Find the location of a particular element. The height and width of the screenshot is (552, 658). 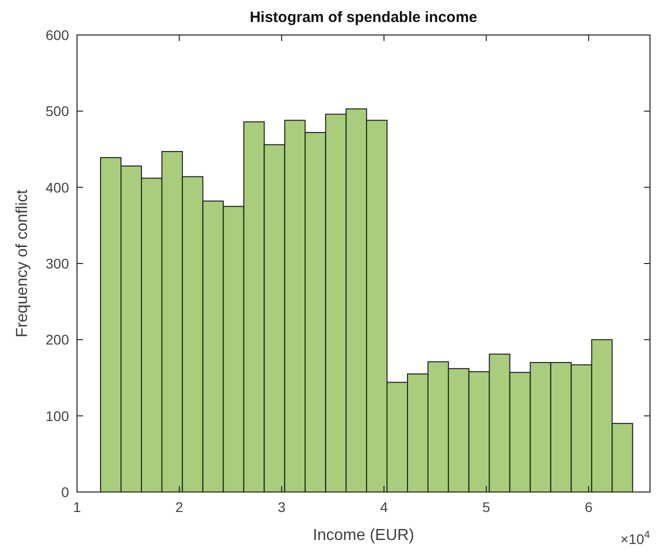

x-axis-title: Income (EUR) is located at coordinates (363, 535).